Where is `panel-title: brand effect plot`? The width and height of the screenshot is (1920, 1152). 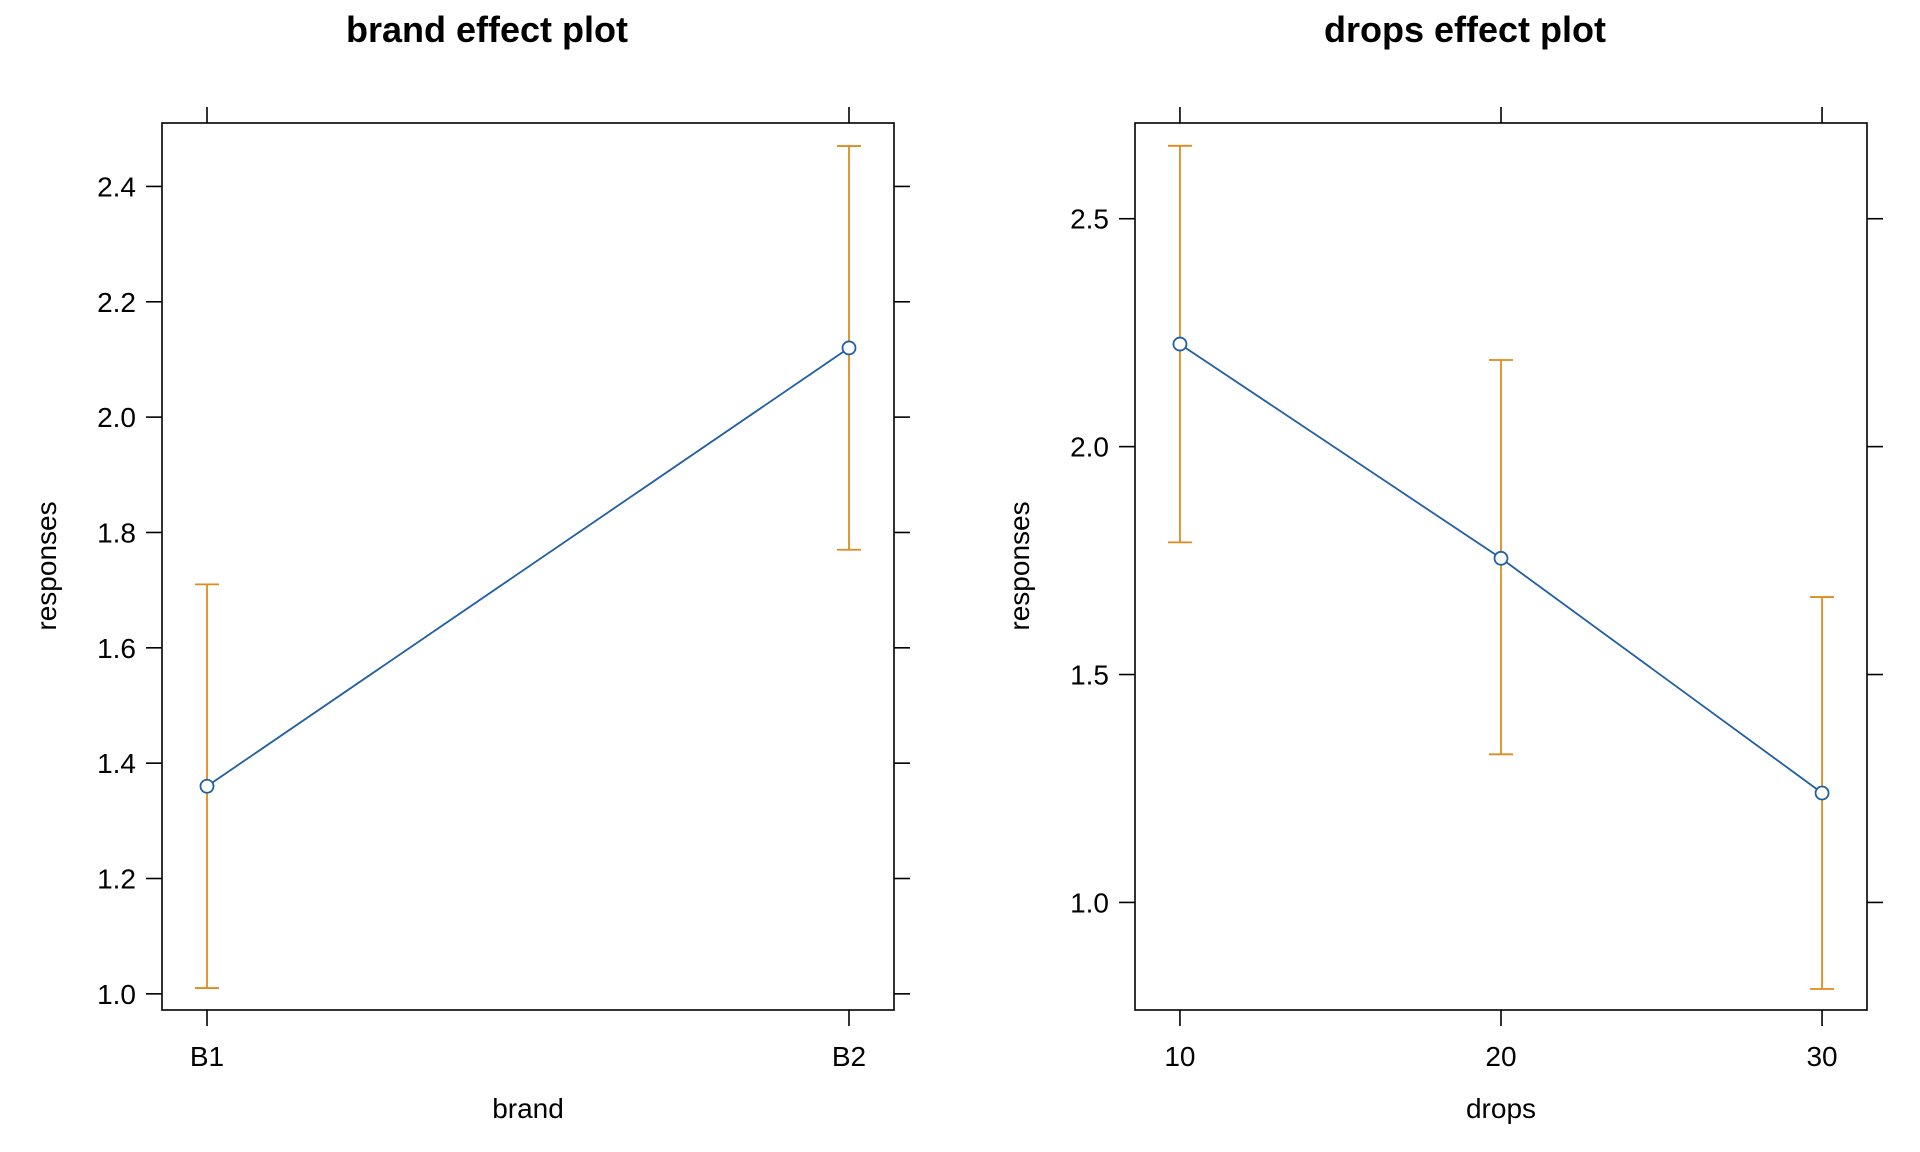
panel-title: brand effect plot is located at coordinates (487, 29).